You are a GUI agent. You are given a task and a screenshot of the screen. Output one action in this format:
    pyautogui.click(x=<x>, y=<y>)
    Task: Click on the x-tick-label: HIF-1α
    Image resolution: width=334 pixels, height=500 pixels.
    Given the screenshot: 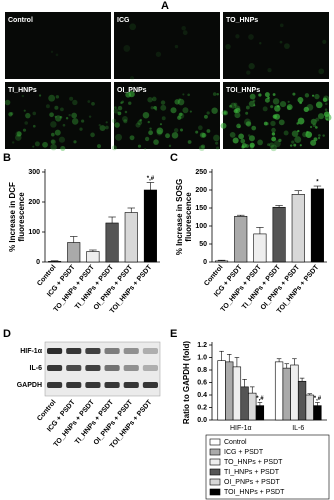 What is the action you would take?
    pyautogui.click(x=241, y=428)
    